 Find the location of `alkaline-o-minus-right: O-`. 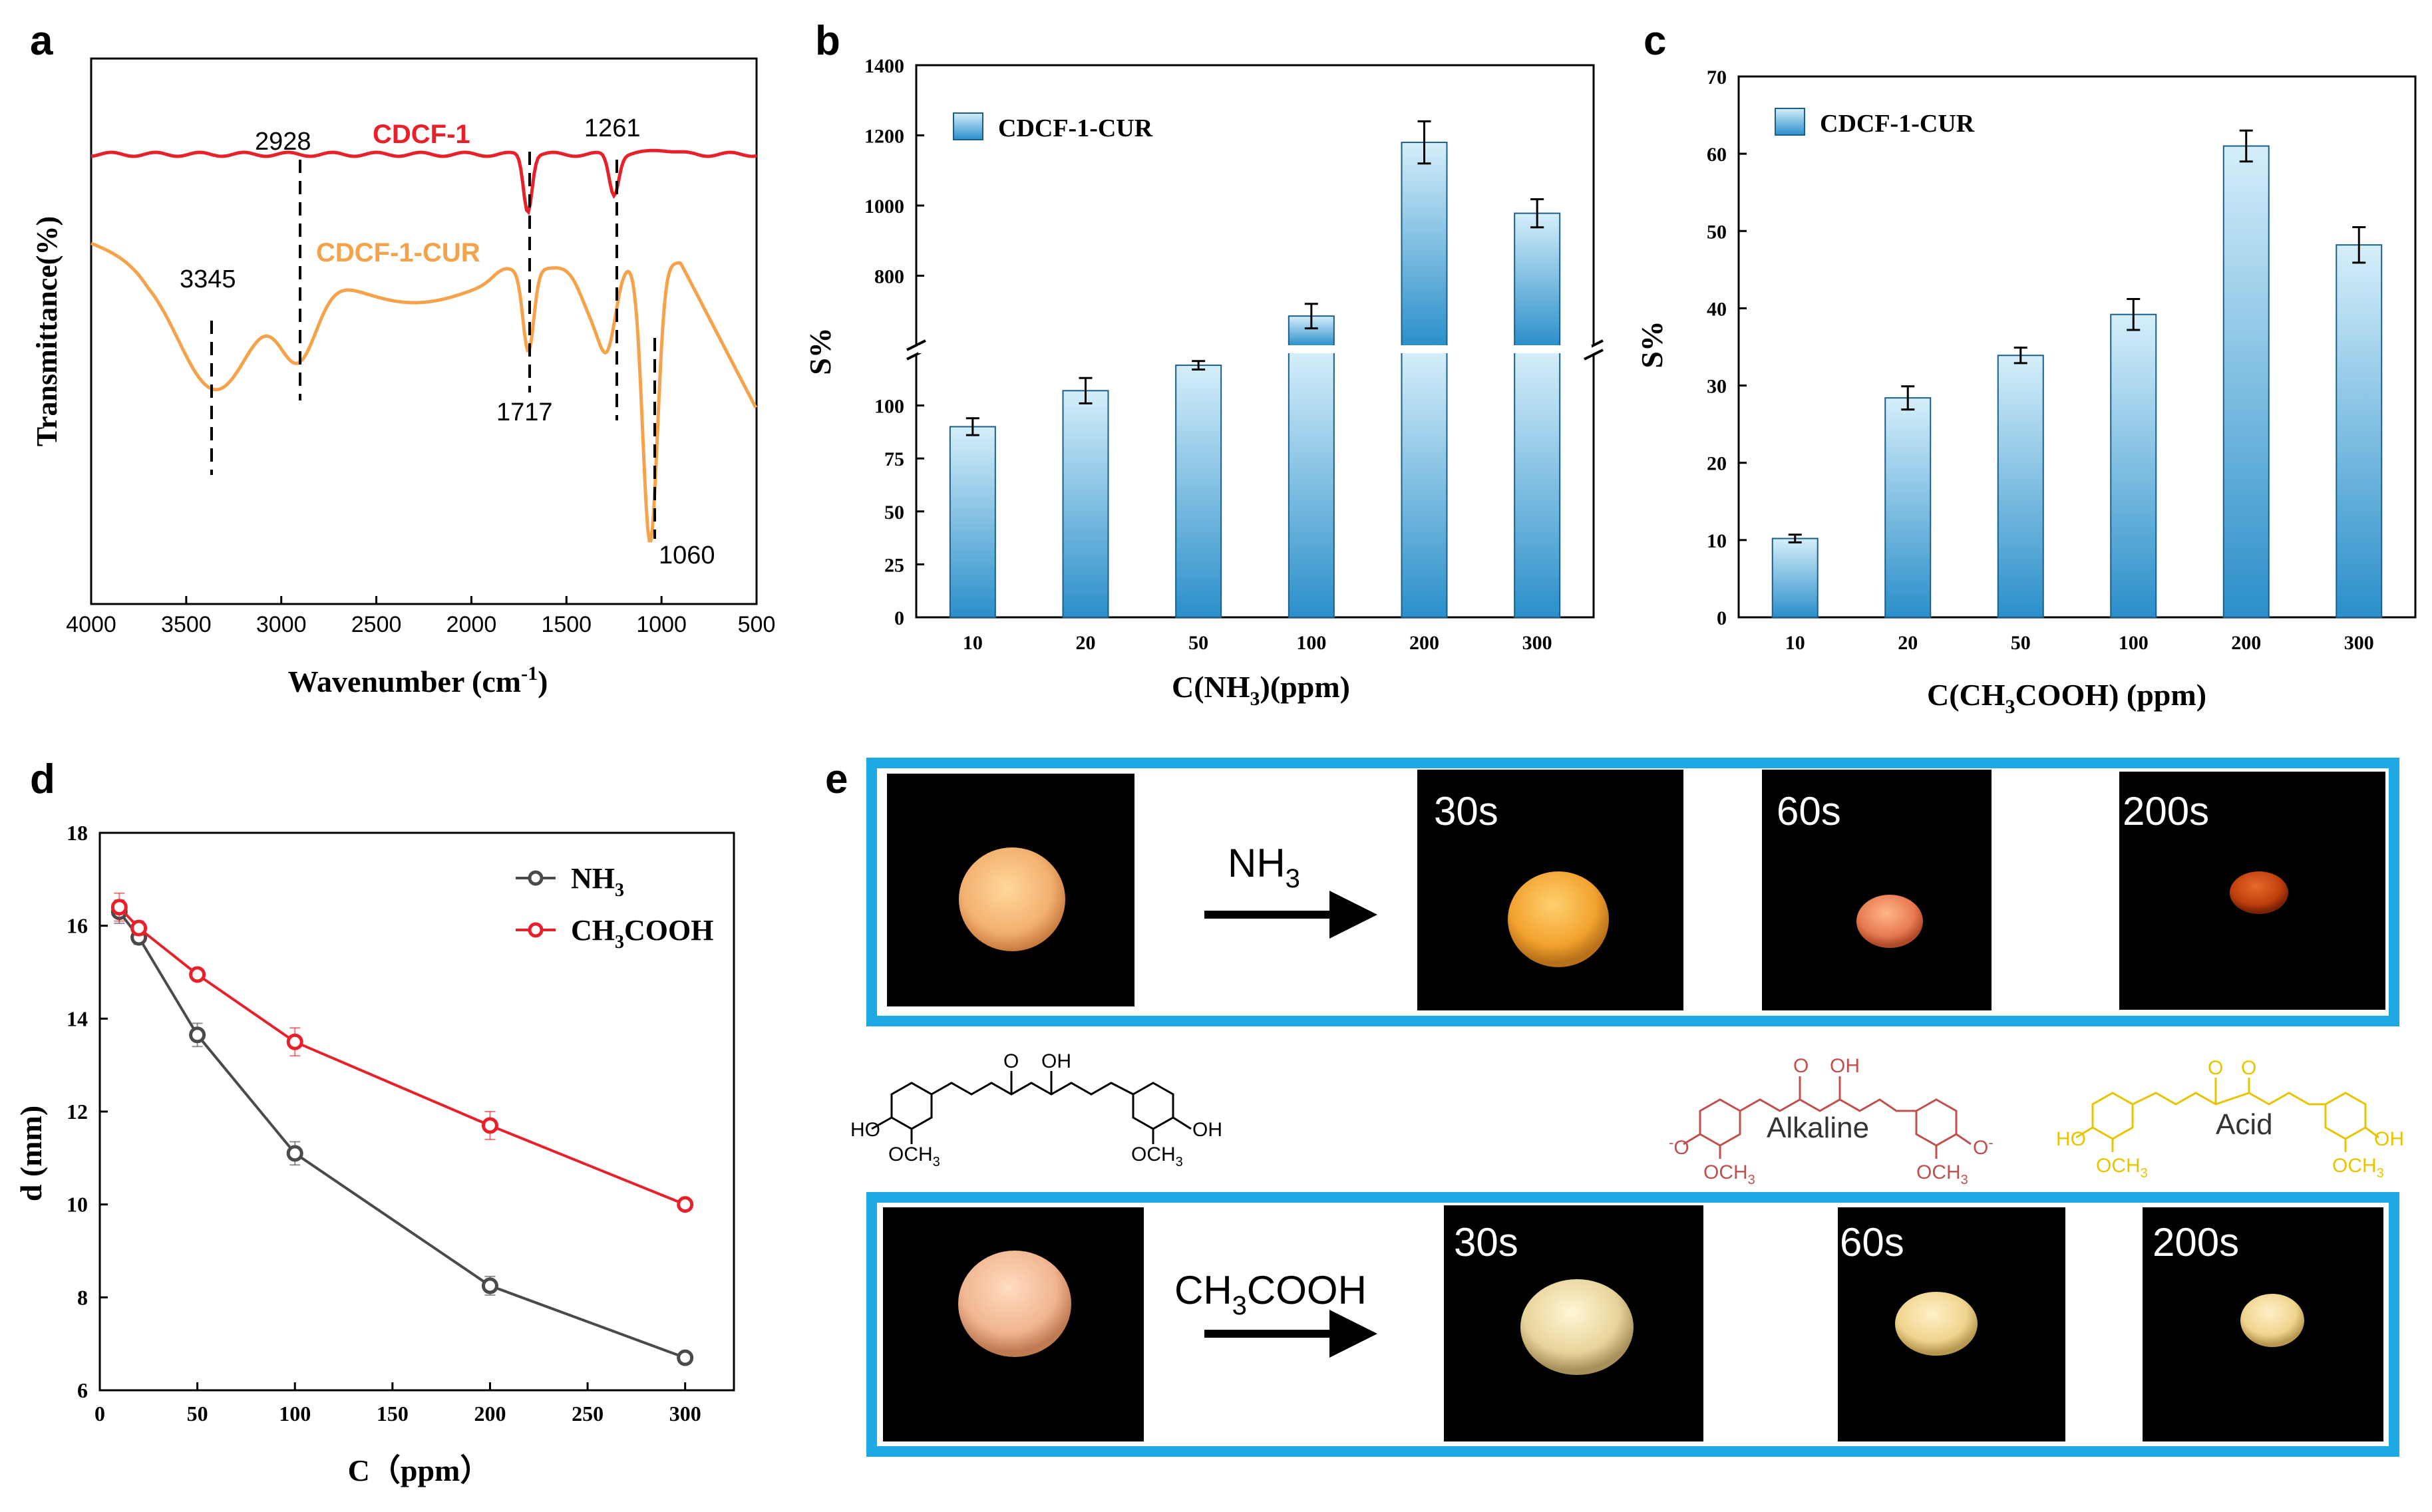

alkaline-o-minus-right: O- is located at coordinates (1984, 1146).